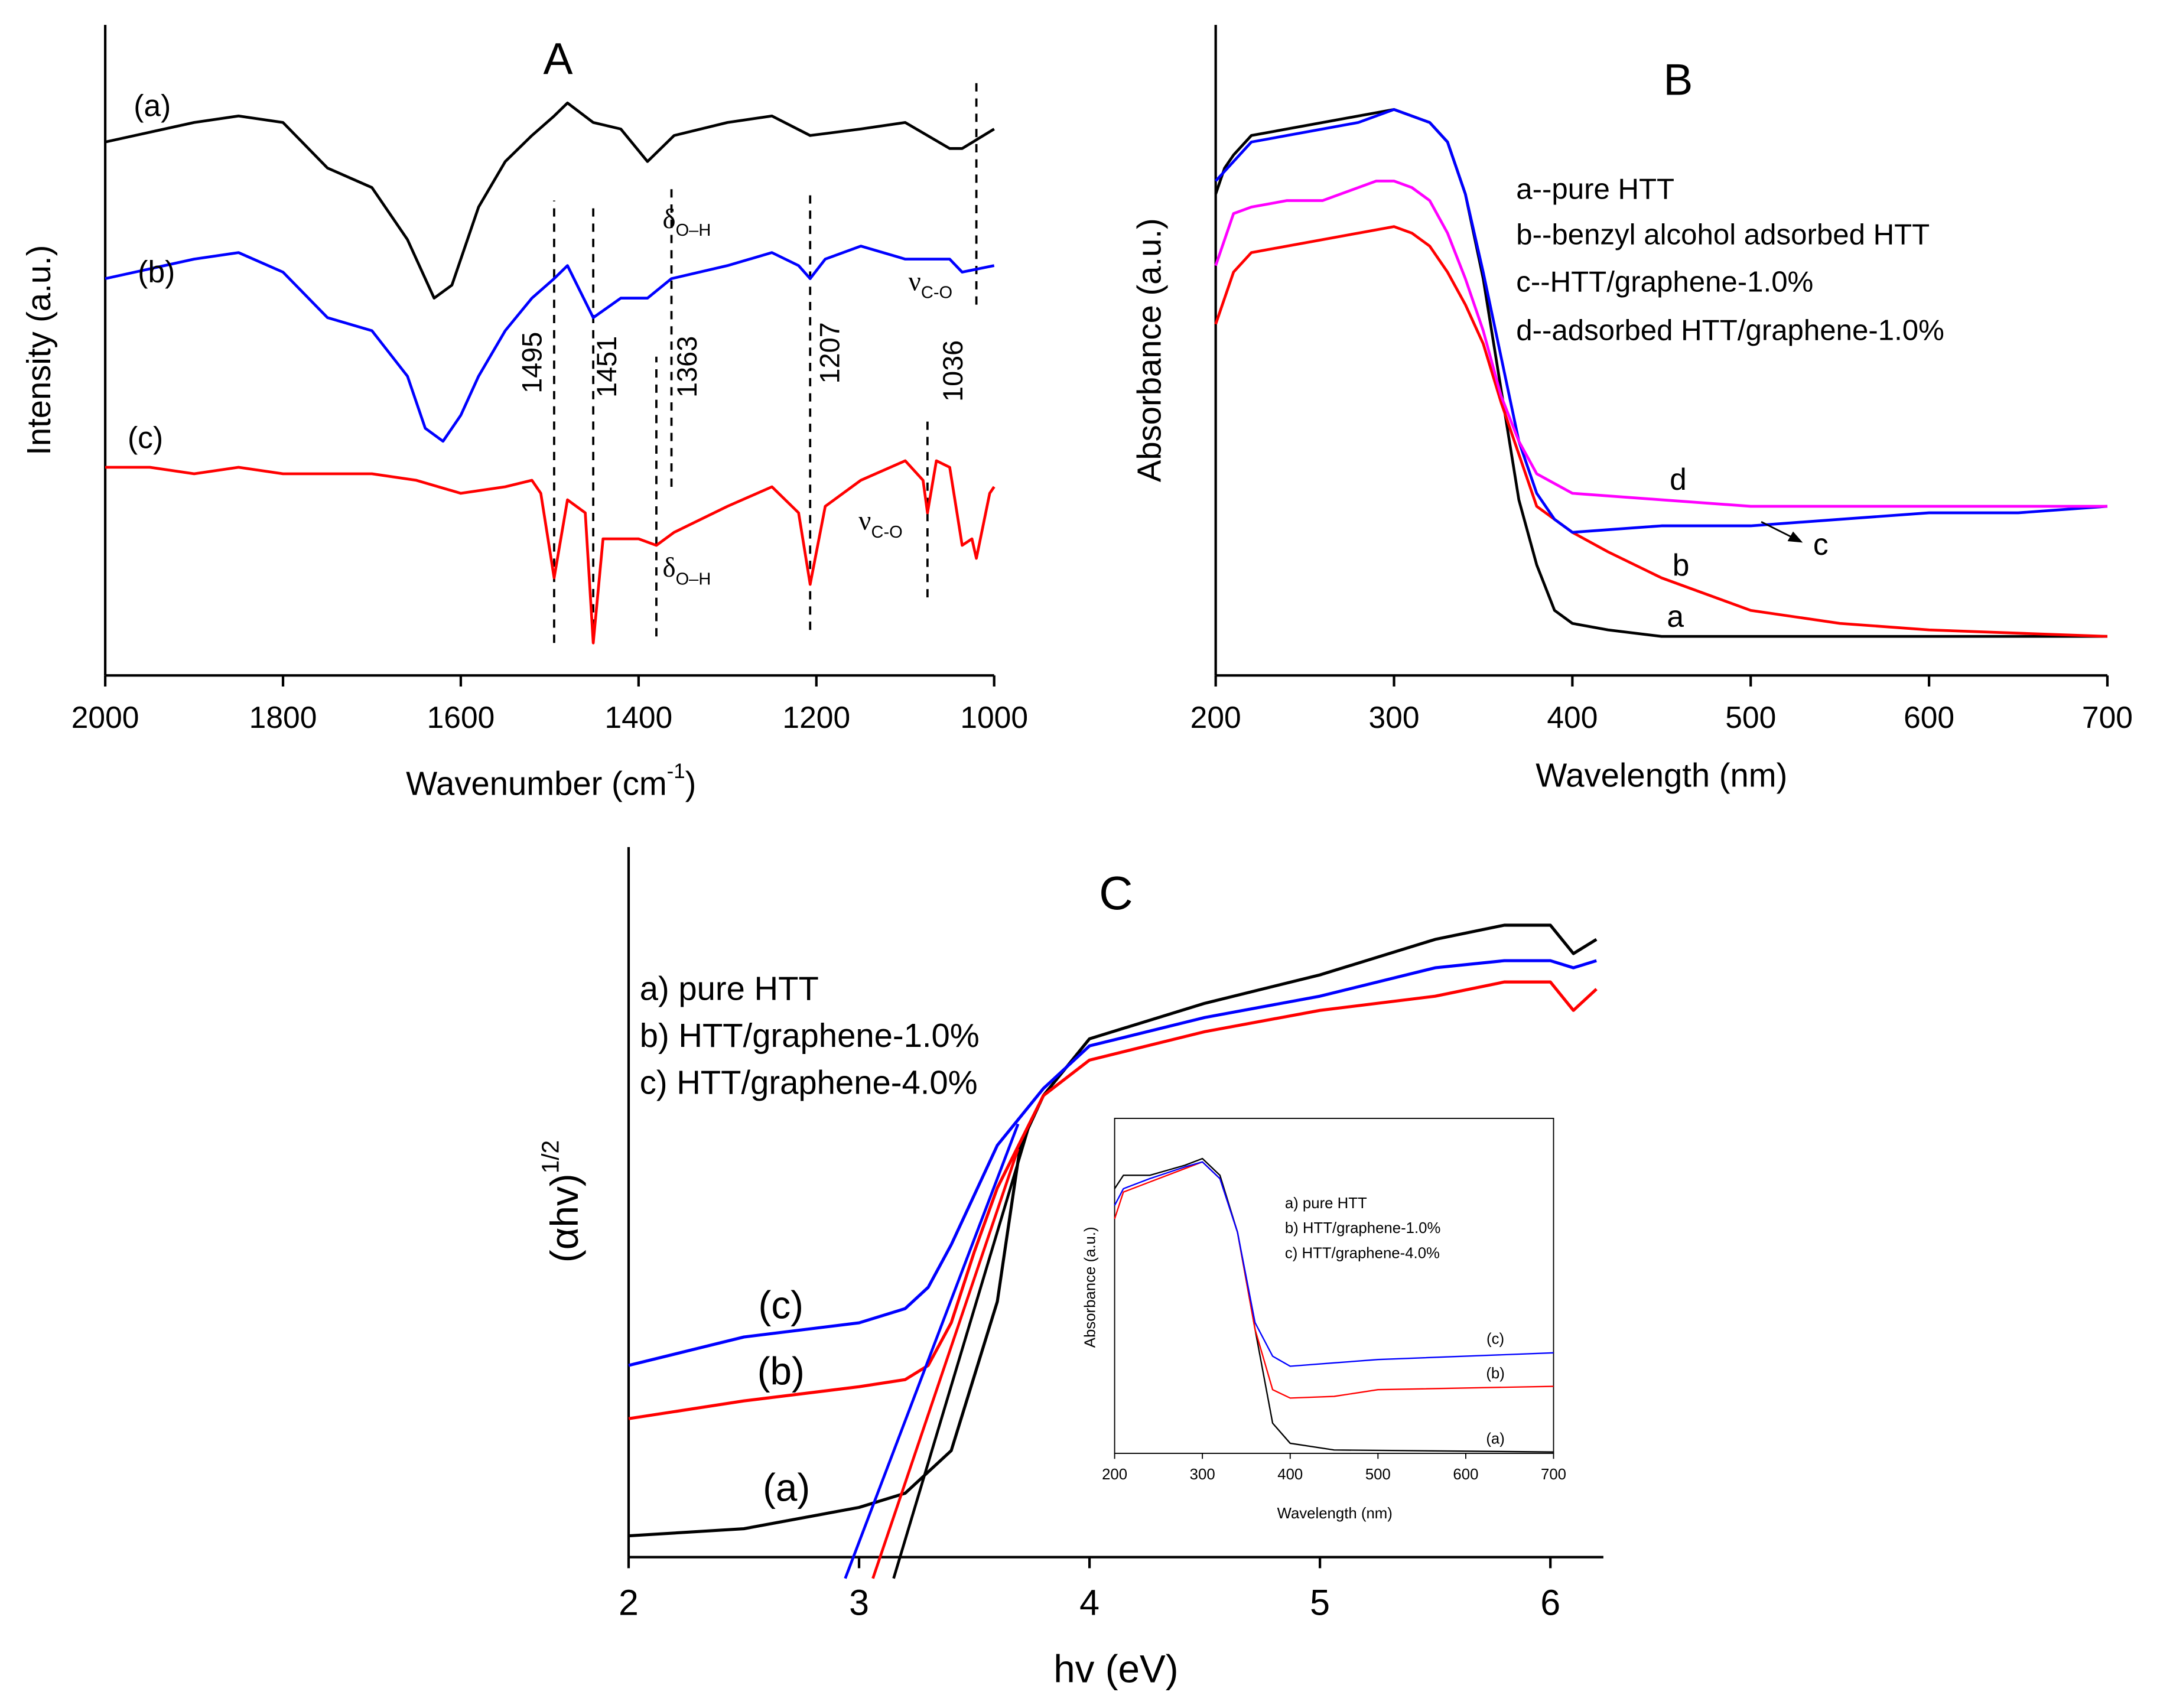  I want to click on x-axis-label: hv (eV), so click(1115, 1668).